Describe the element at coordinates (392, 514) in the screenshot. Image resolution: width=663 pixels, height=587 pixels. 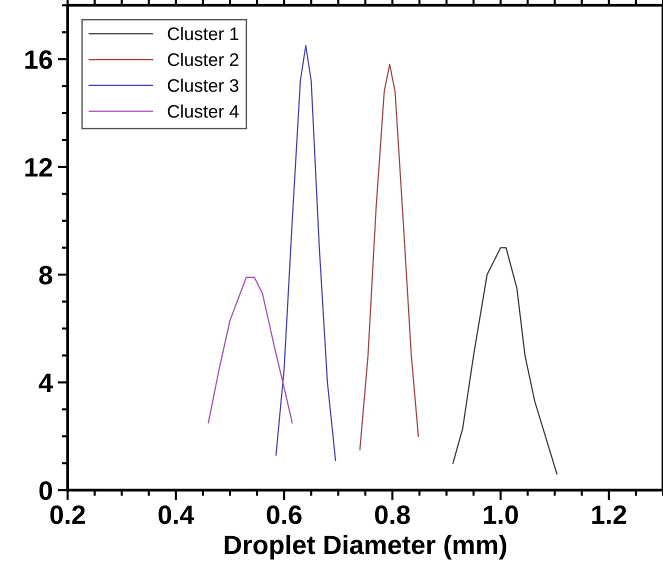
I see `x-tick-label: 0.8` at that location.